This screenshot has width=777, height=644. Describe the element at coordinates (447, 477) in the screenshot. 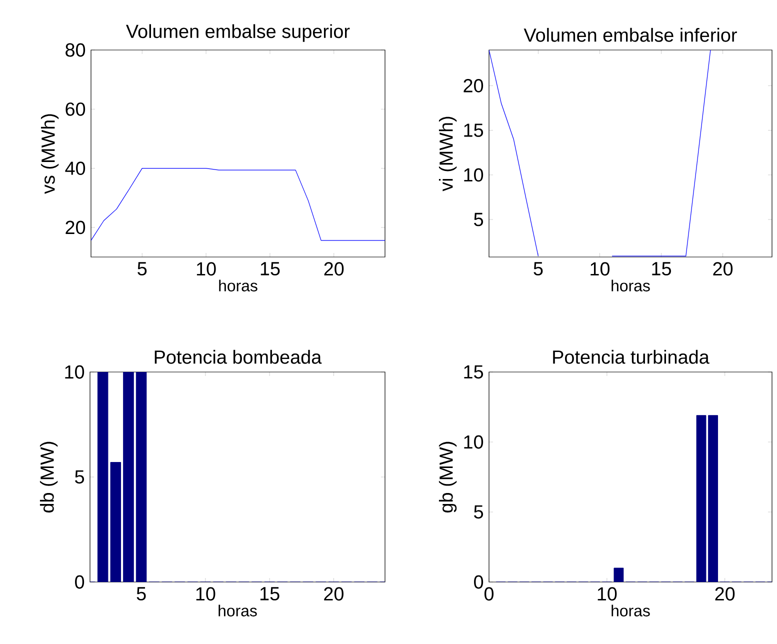

I see `y-axis-title: gb (MW)` at that location.